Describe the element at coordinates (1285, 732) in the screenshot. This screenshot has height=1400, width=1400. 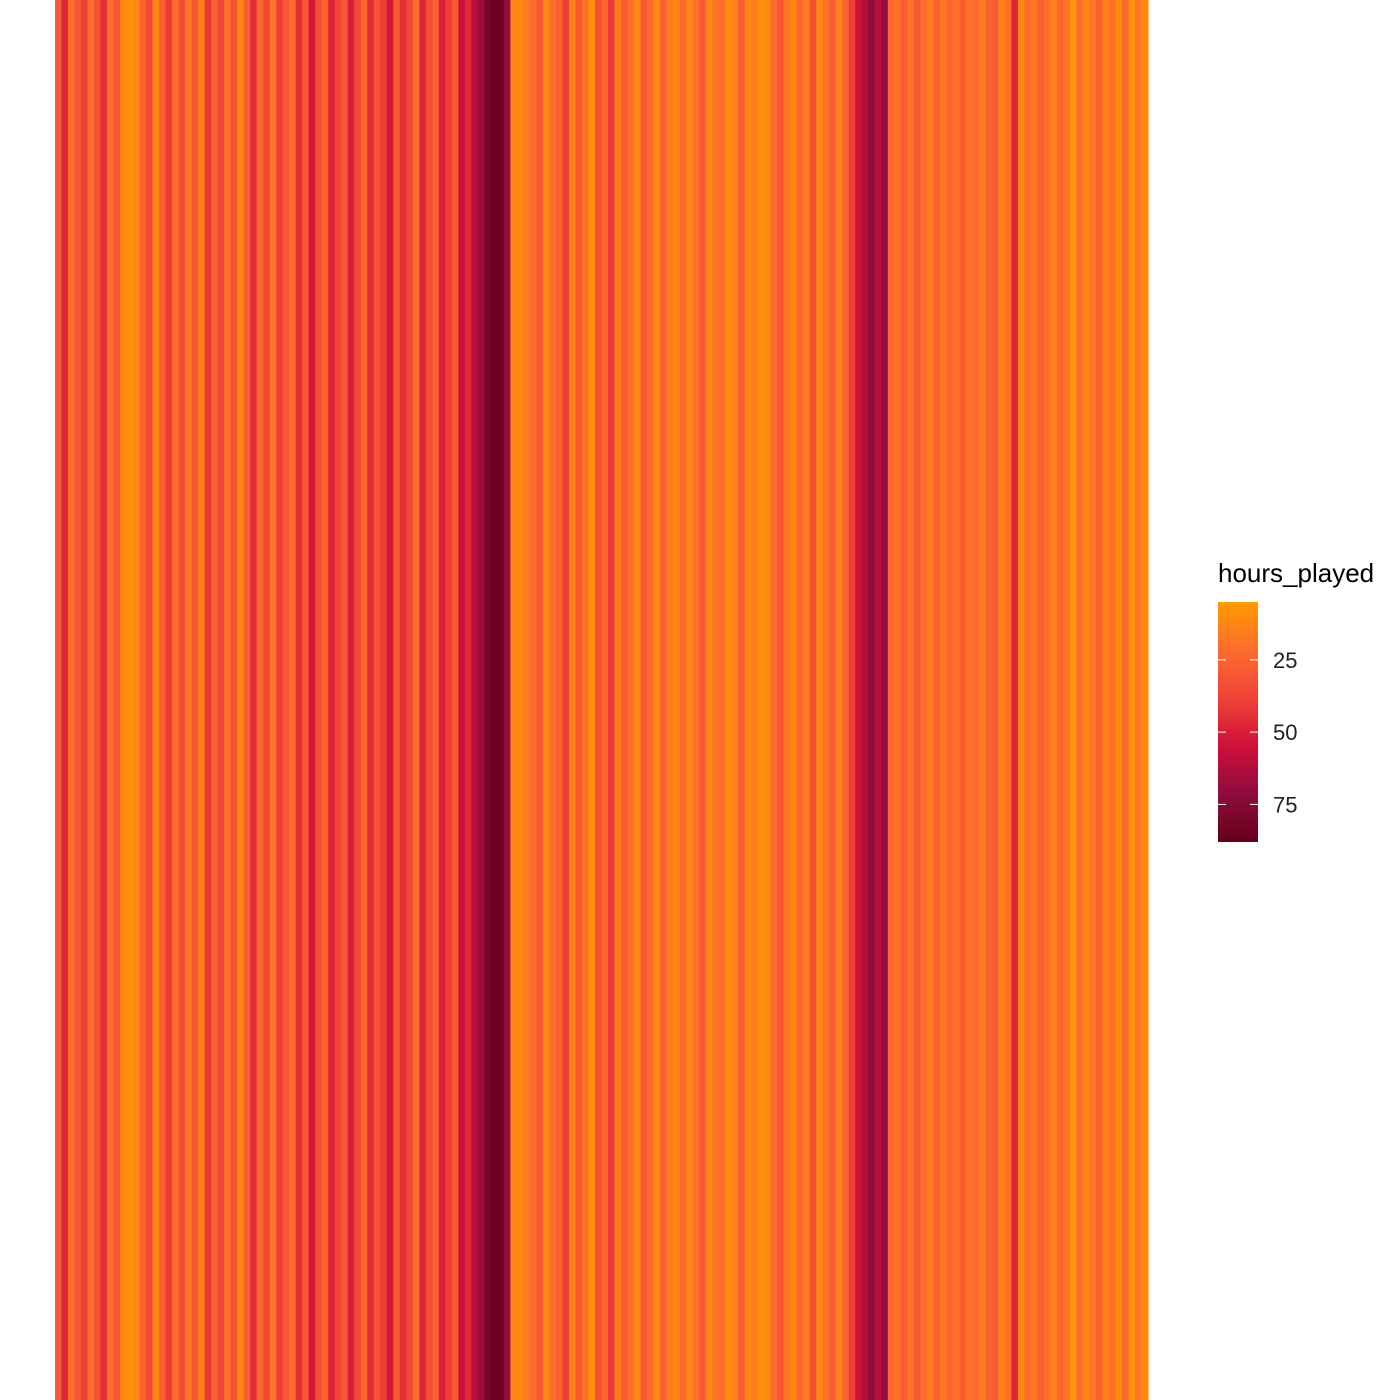
I see `legend-tick-label: 50` at that location.